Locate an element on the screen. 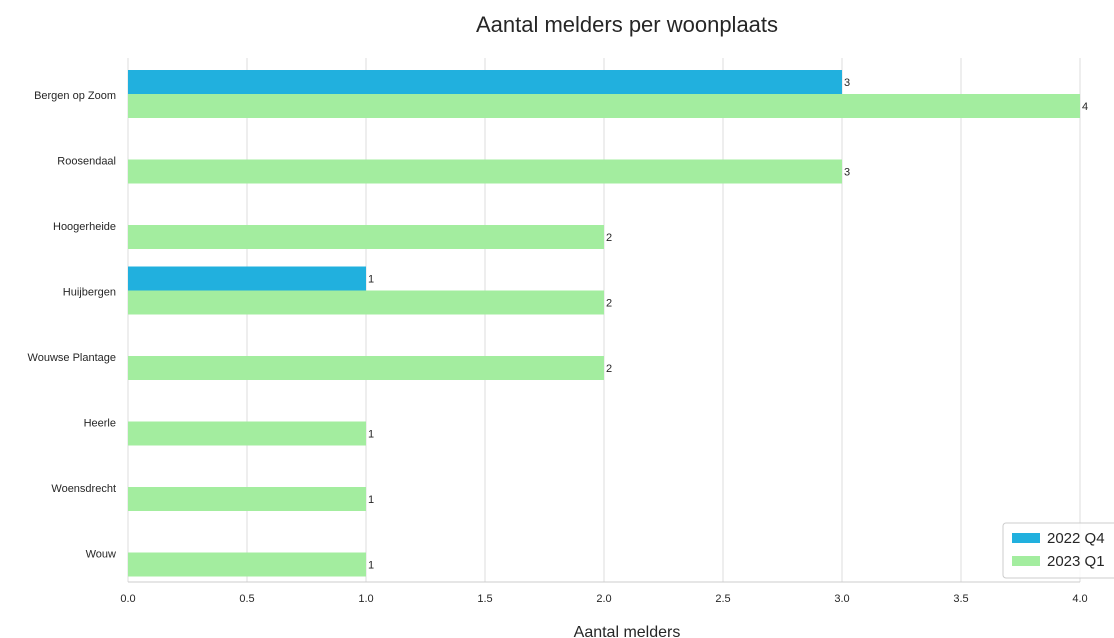  y-category-label-wouwse-plantage: Wouwse Plantage is located at coordinates (72, 358).